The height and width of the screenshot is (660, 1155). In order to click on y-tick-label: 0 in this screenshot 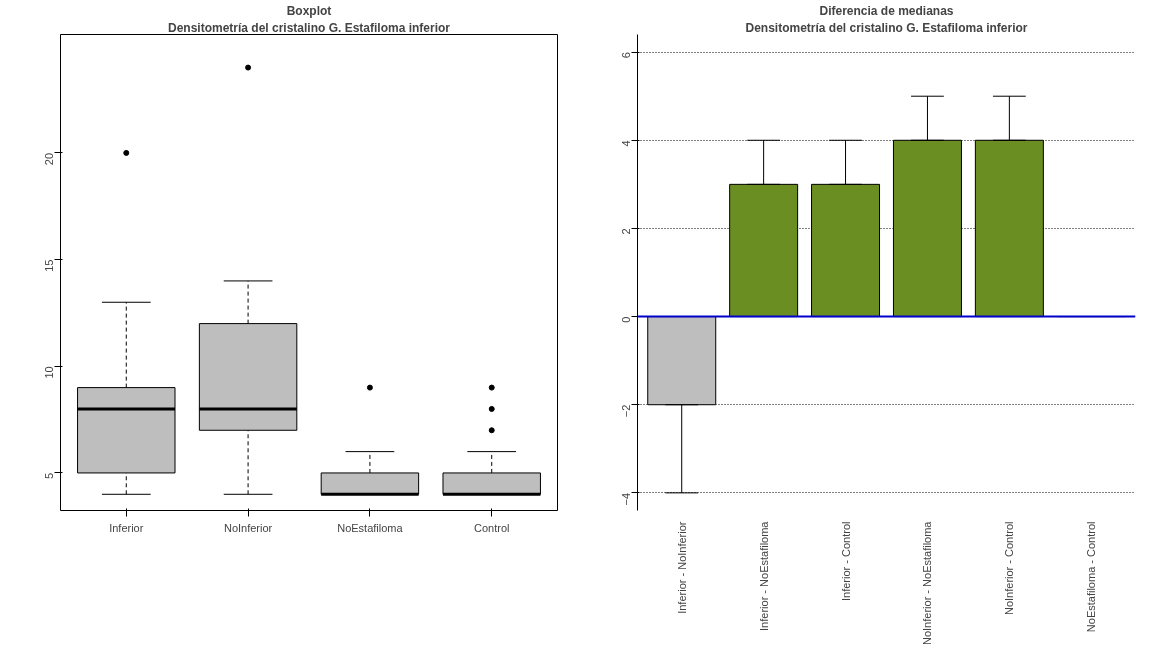, I will do `click(626, 319)`.